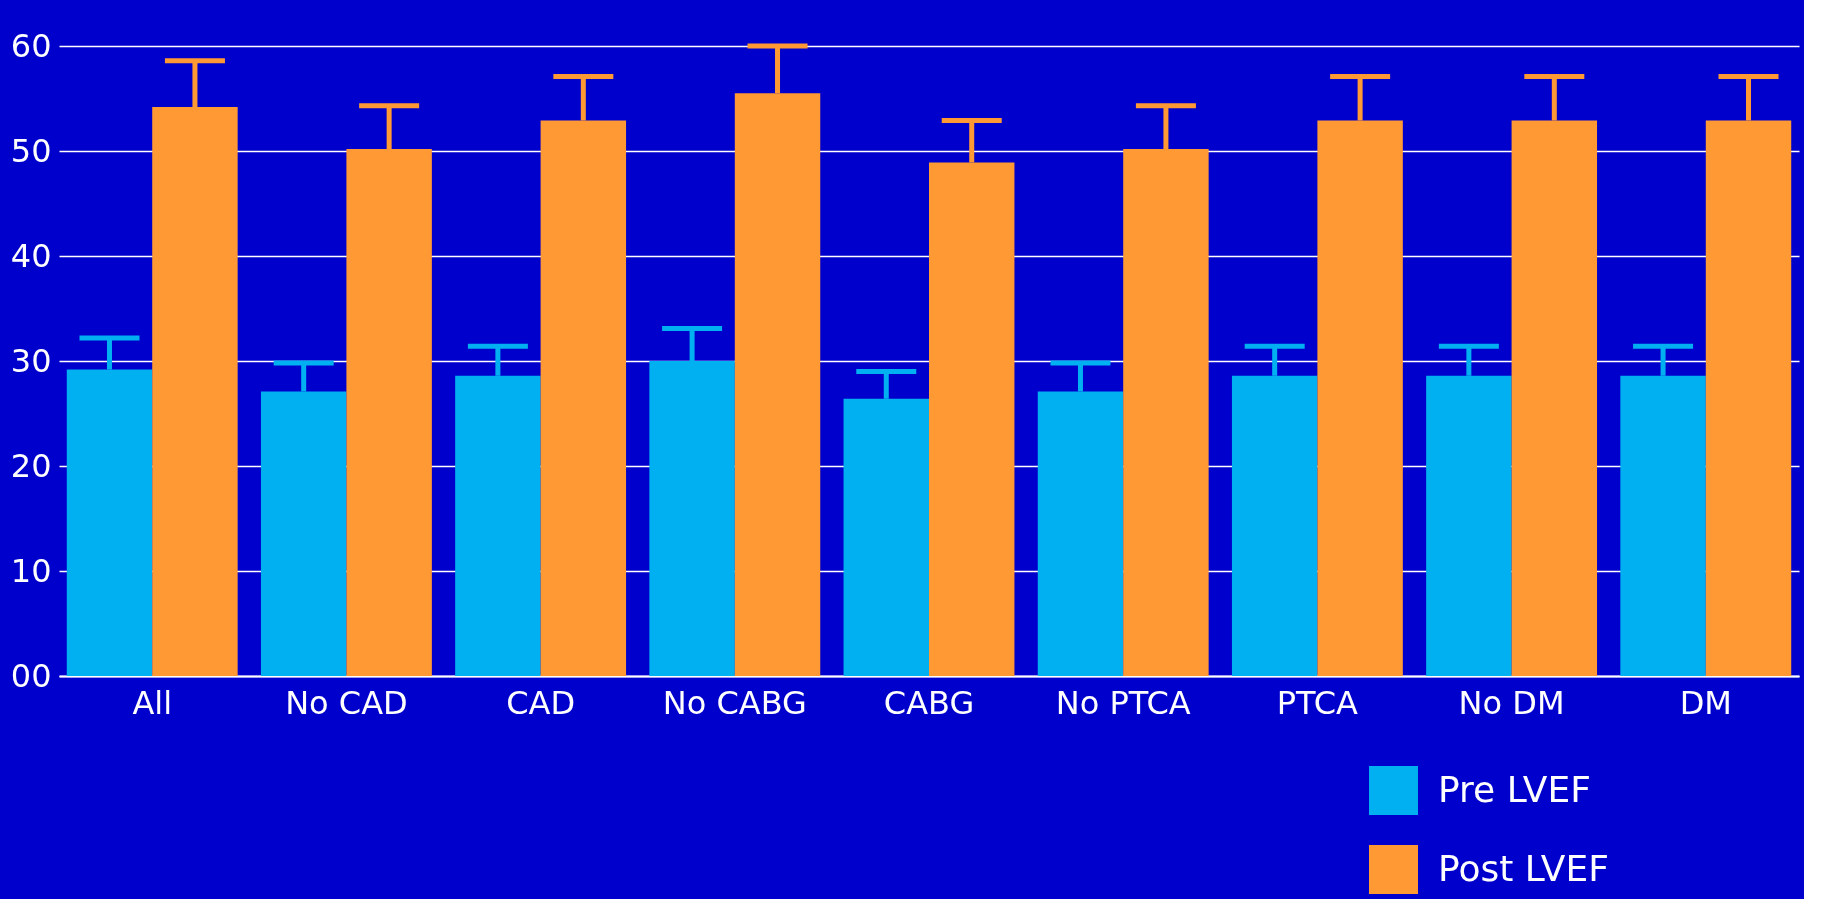 The image size is (1823, 918). I want to click on legend-label: Pre LVEF, so click(1514, 789).